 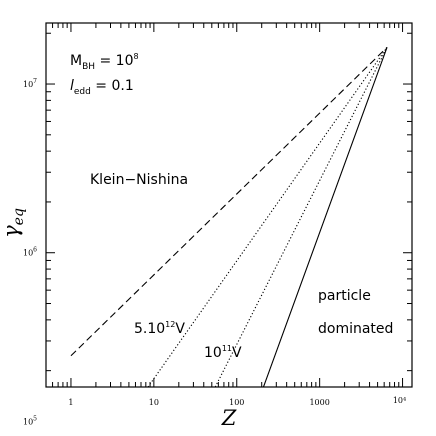 I want to click on y-axis-title: γeq, so click(x=13, y=223).